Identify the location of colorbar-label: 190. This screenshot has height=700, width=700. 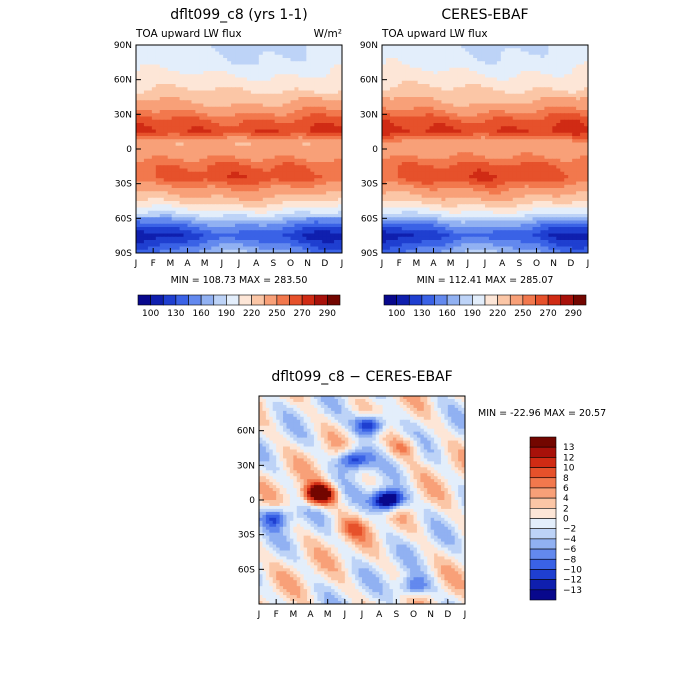
(472, 314).